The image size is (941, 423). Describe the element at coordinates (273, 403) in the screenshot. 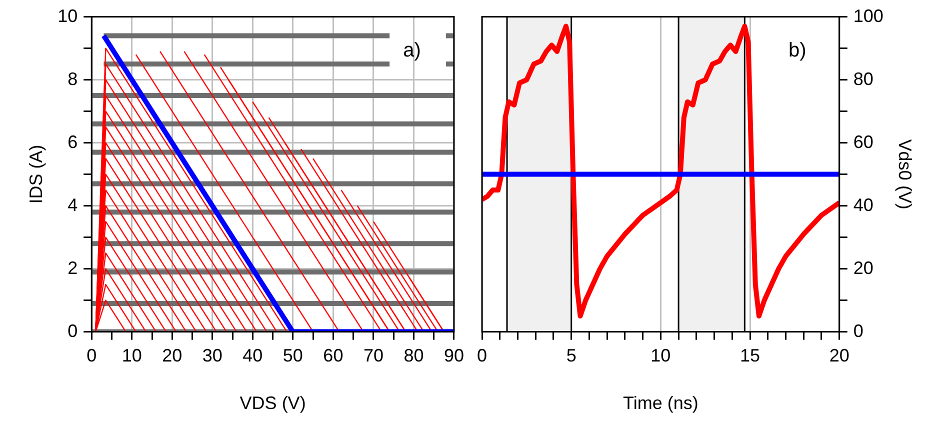

I see `x-axis-title: VDS (V)` at that location.